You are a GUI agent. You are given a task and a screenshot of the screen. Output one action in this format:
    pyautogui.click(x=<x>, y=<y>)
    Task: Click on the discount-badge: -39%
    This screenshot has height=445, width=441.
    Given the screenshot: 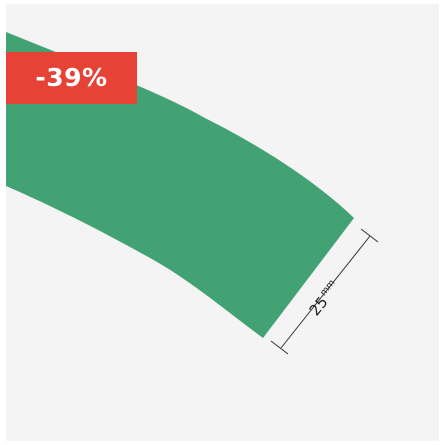 What is the action you would take?
    pyautogui.click(x=71, y=78)
    